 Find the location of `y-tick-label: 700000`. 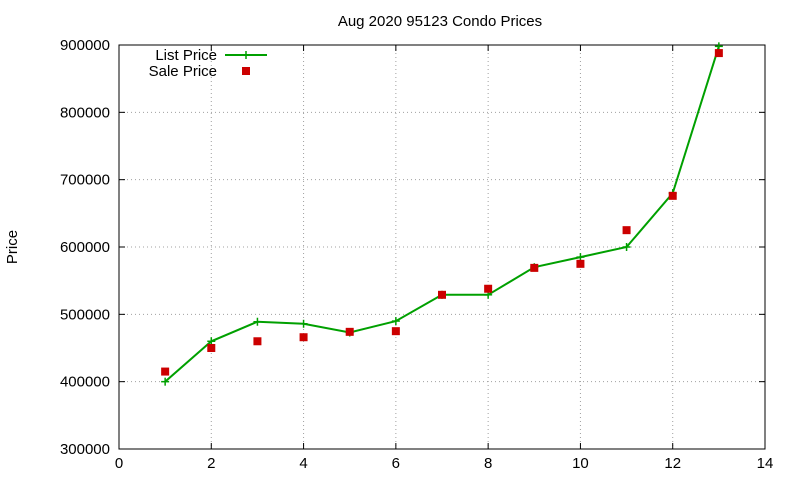

y-tick-label: 700000 is located at coordinates (85, 180).